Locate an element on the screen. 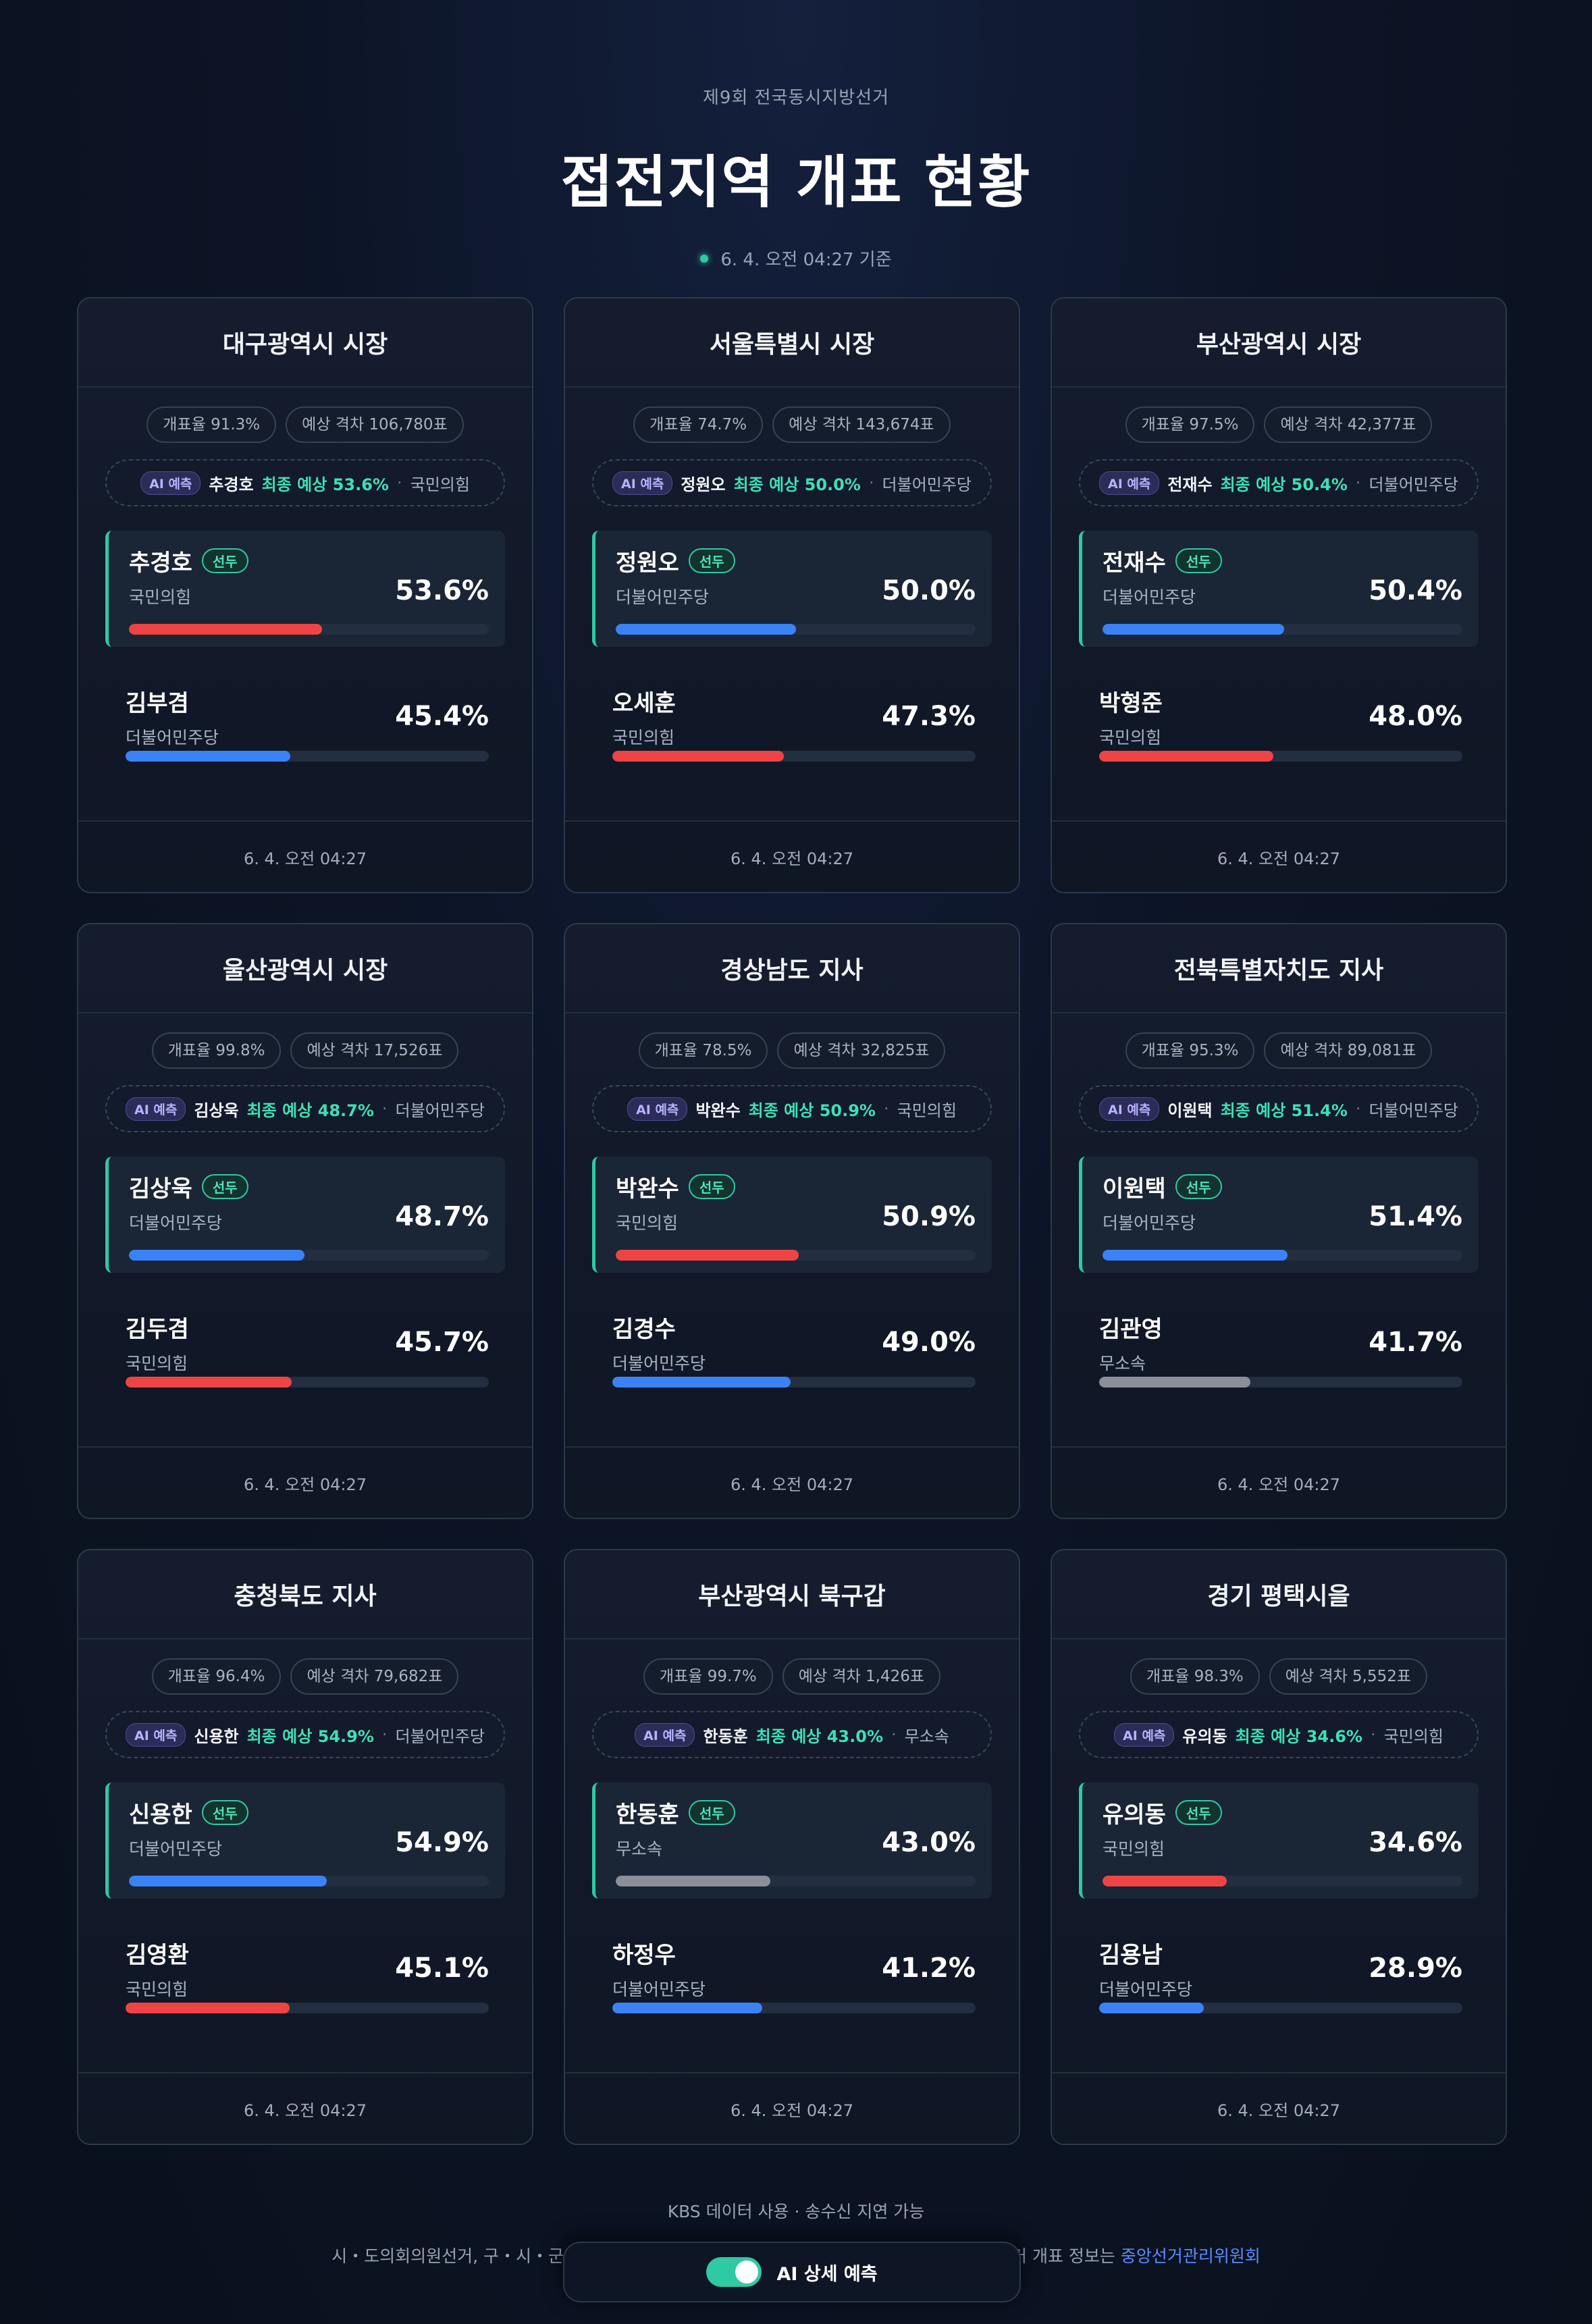 This screenshot has height=2324, width=1592. nec-link: 중앙선거관리위원회 is located at coordinates (1190, 2256).